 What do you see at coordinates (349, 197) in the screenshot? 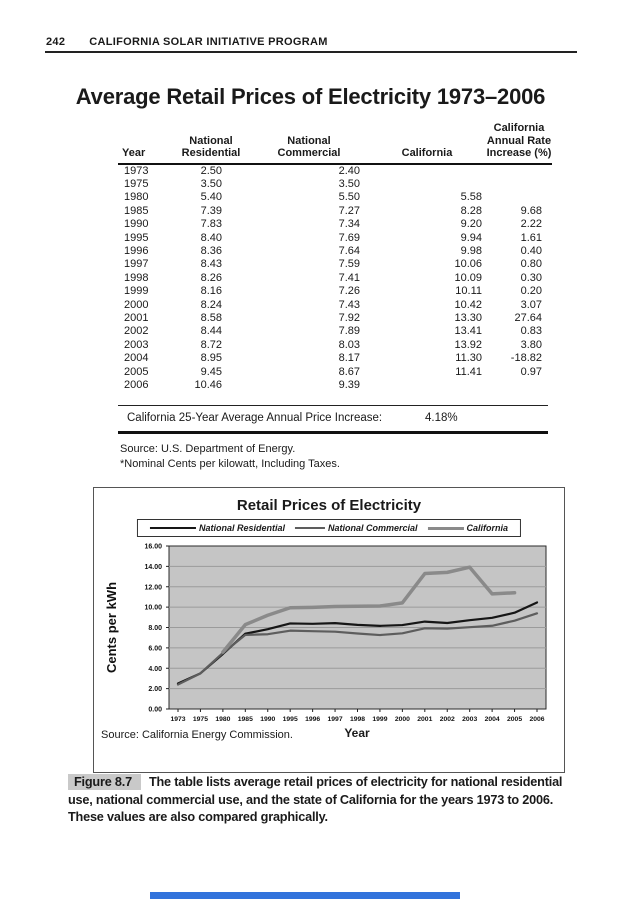
I see `table-cell: 5.50` at bounding box center [349, 197].